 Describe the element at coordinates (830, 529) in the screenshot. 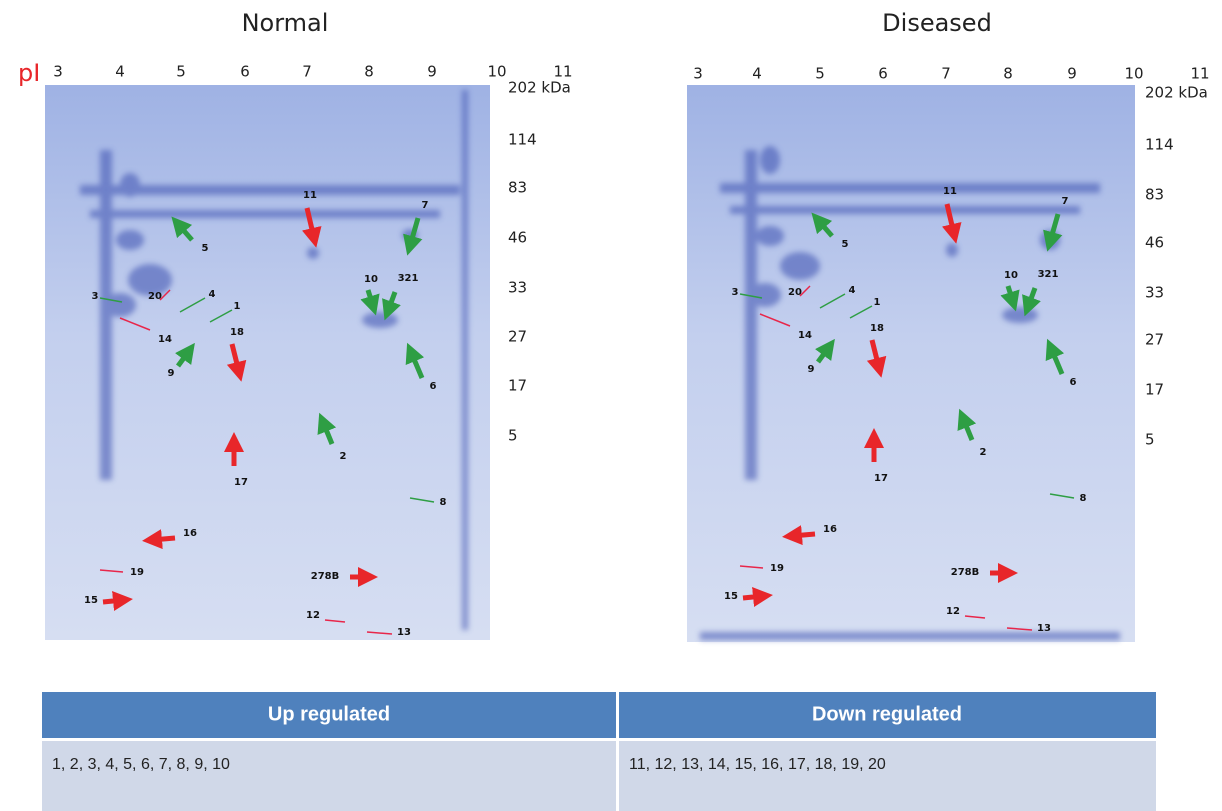

I see `spot-label: 16` at that location.